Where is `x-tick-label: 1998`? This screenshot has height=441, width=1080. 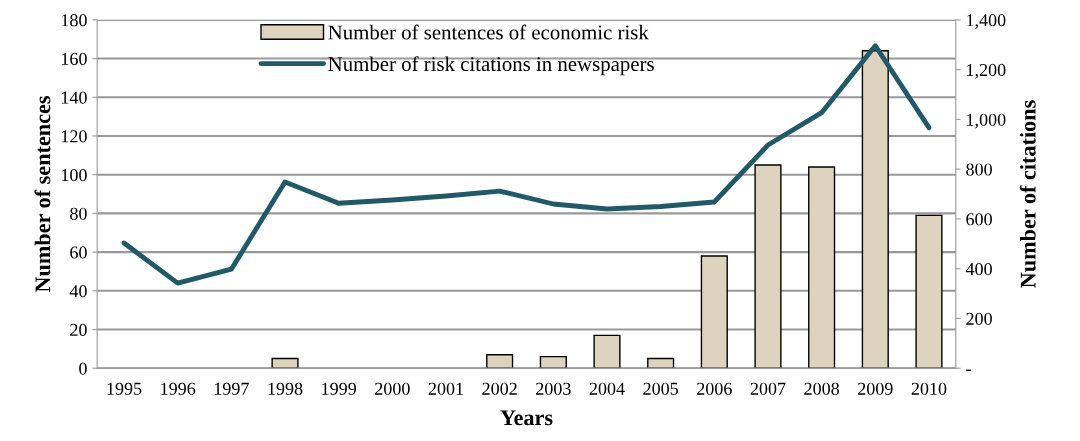
x-tick-label: 1998 is located at coordinates (285, 388).